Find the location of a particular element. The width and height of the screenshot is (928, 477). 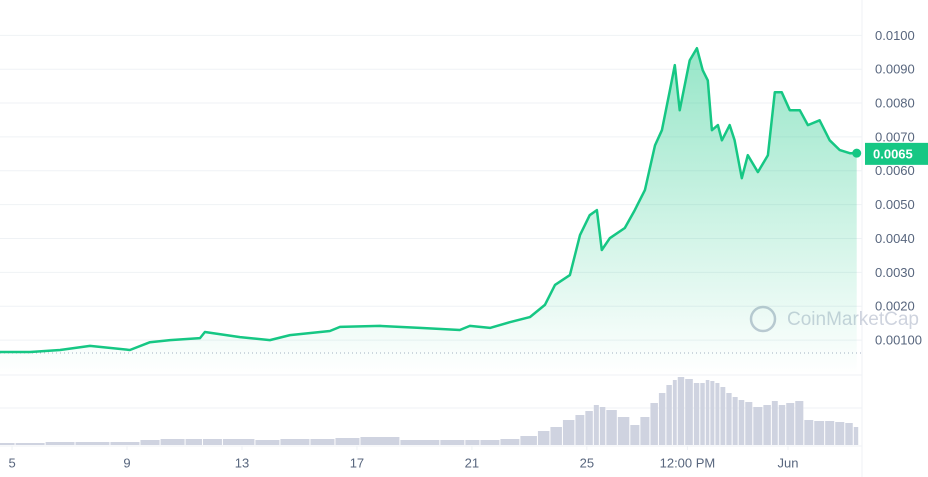

price-tag-label: 0.0065 is located at coordinates (893, 153).